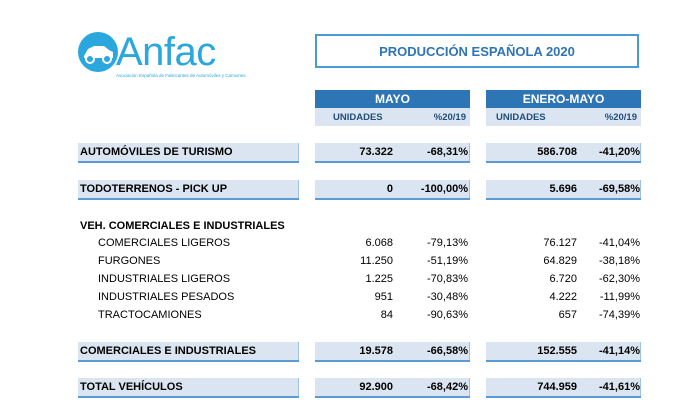 The image size is (690, 417). I want to click on row-label: TRACTOCAMIONES, so click(150, 315).